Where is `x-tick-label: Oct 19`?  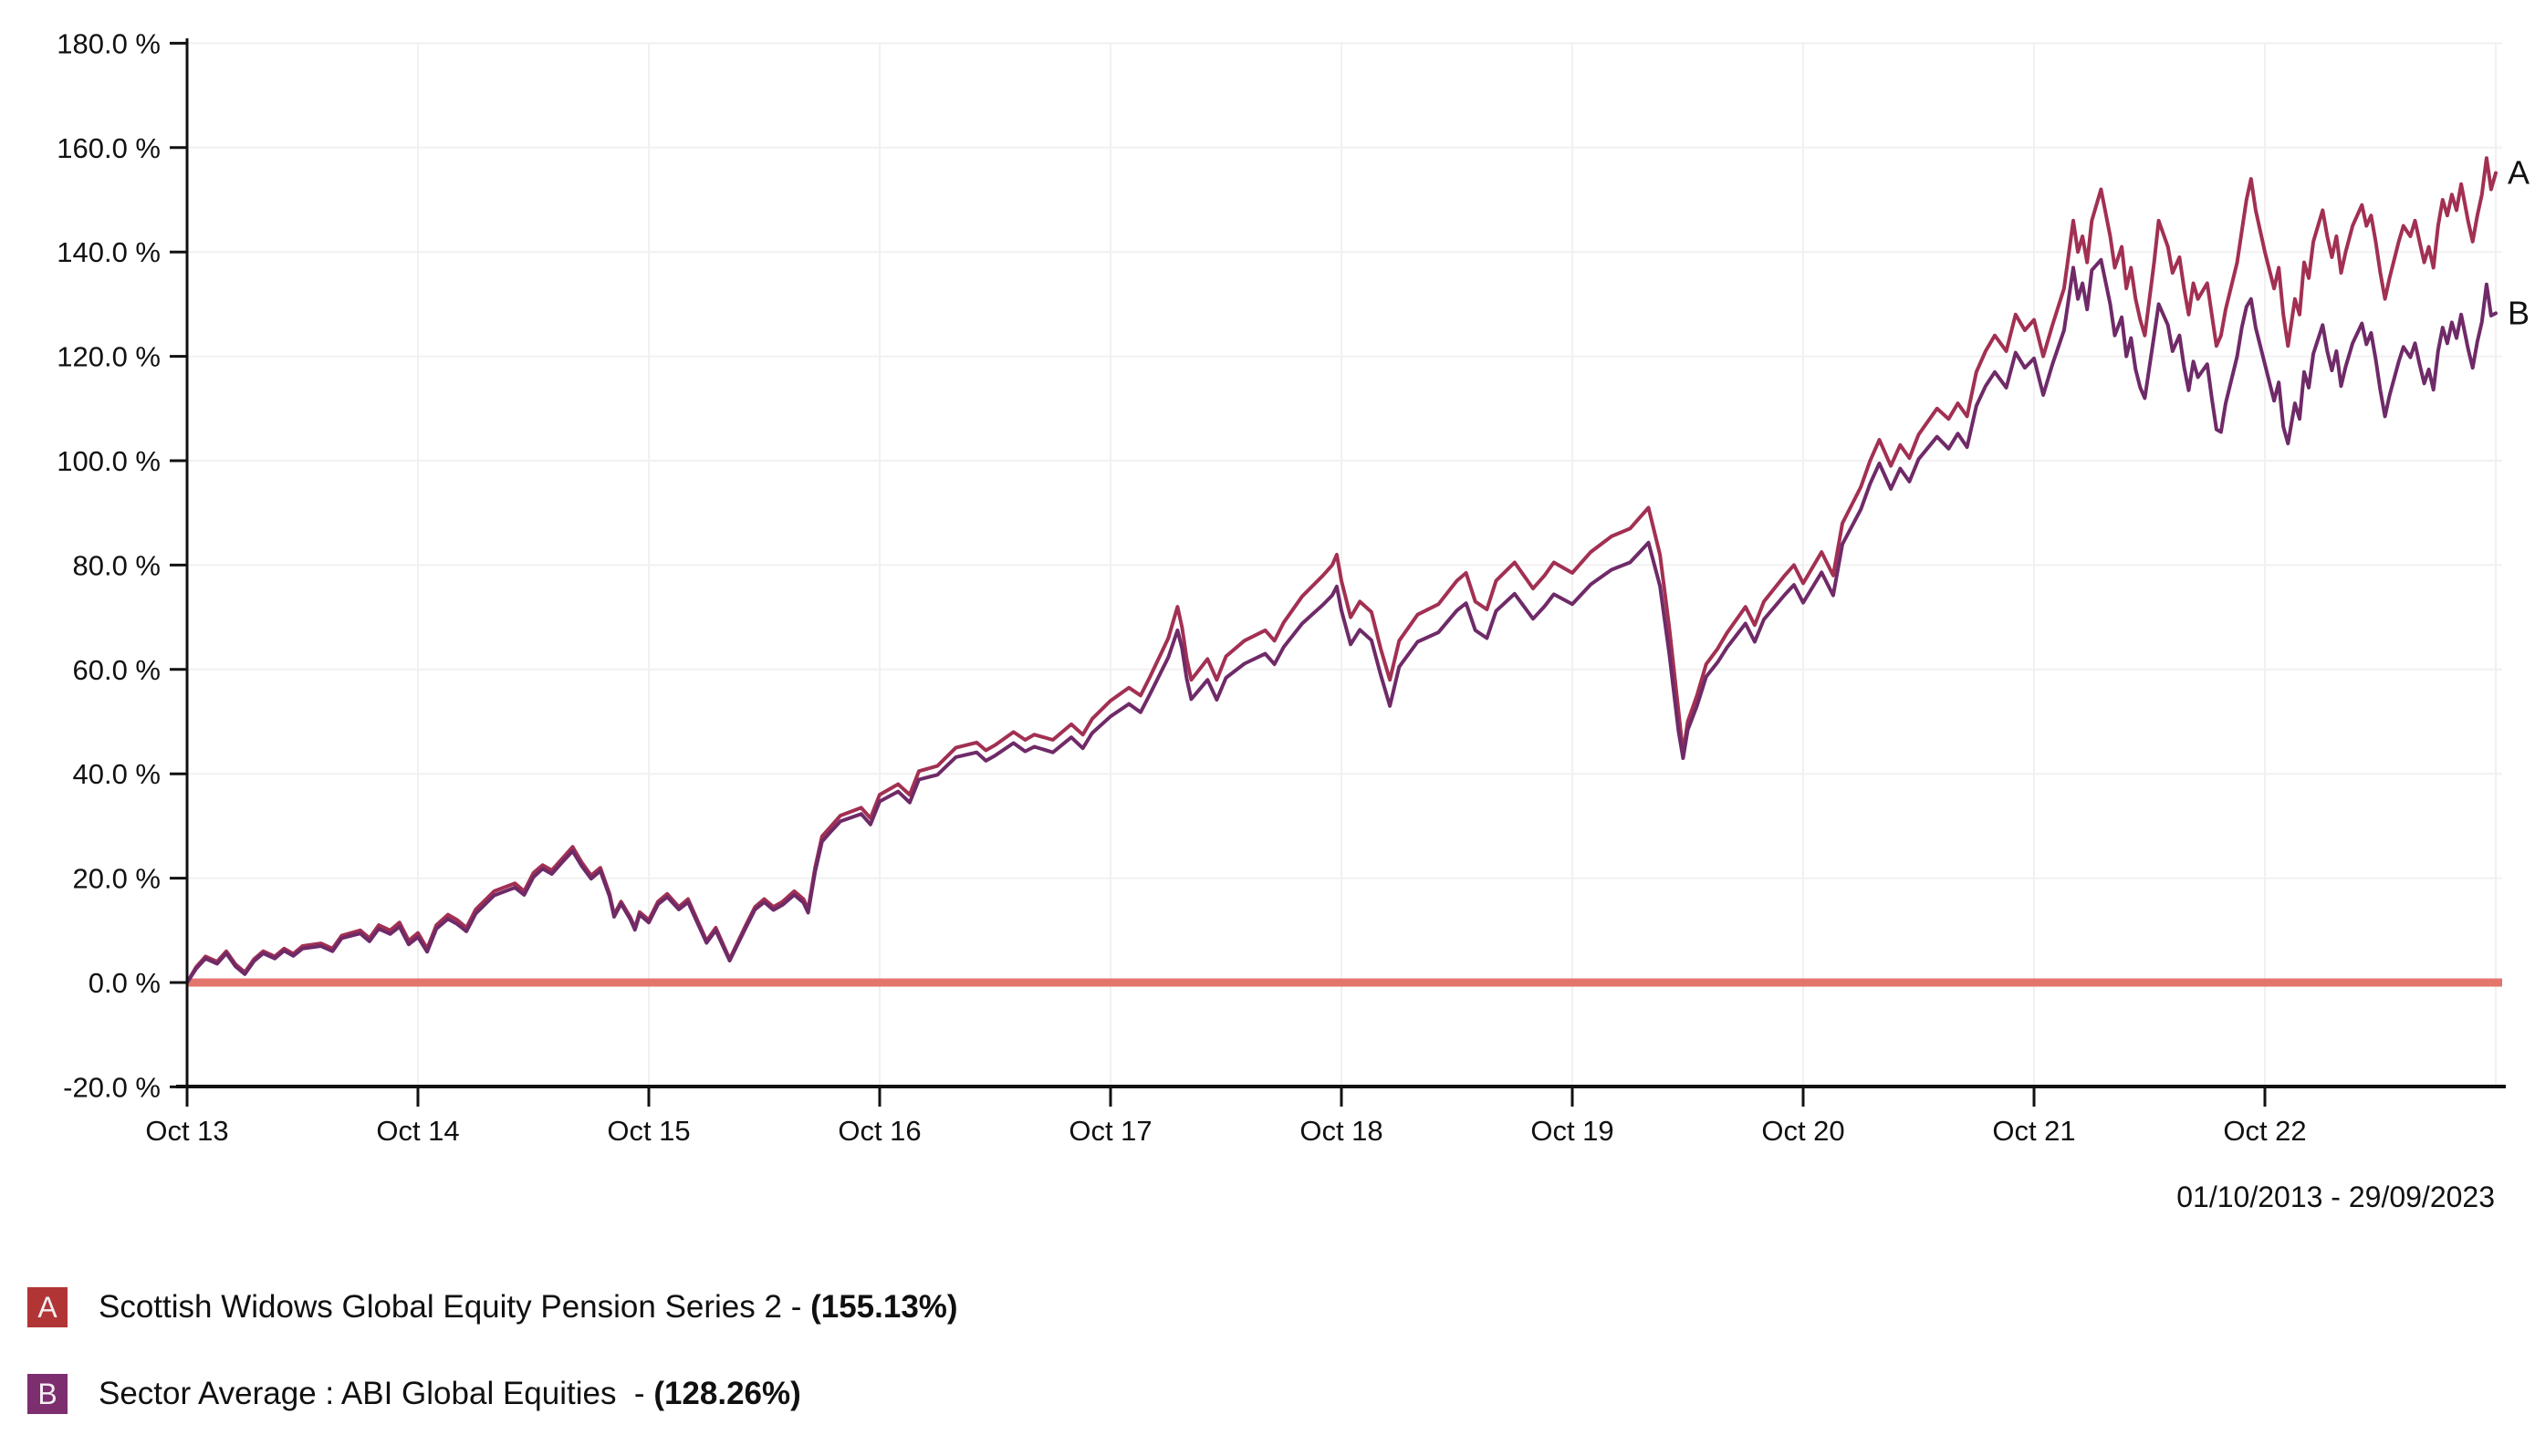 x-tick-label: Oct 19 is located at coordinates (1571, 1131).